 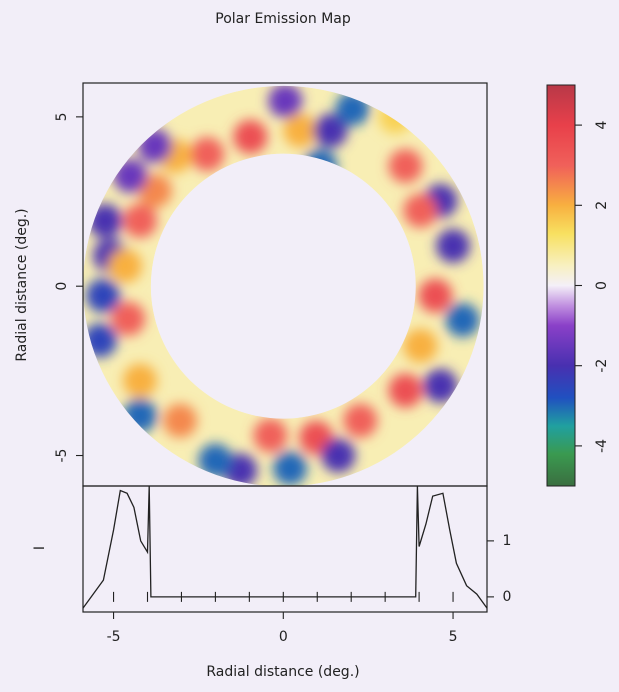 I want to click on colorbar-tick-label: 2, so click(x=602, y=205).